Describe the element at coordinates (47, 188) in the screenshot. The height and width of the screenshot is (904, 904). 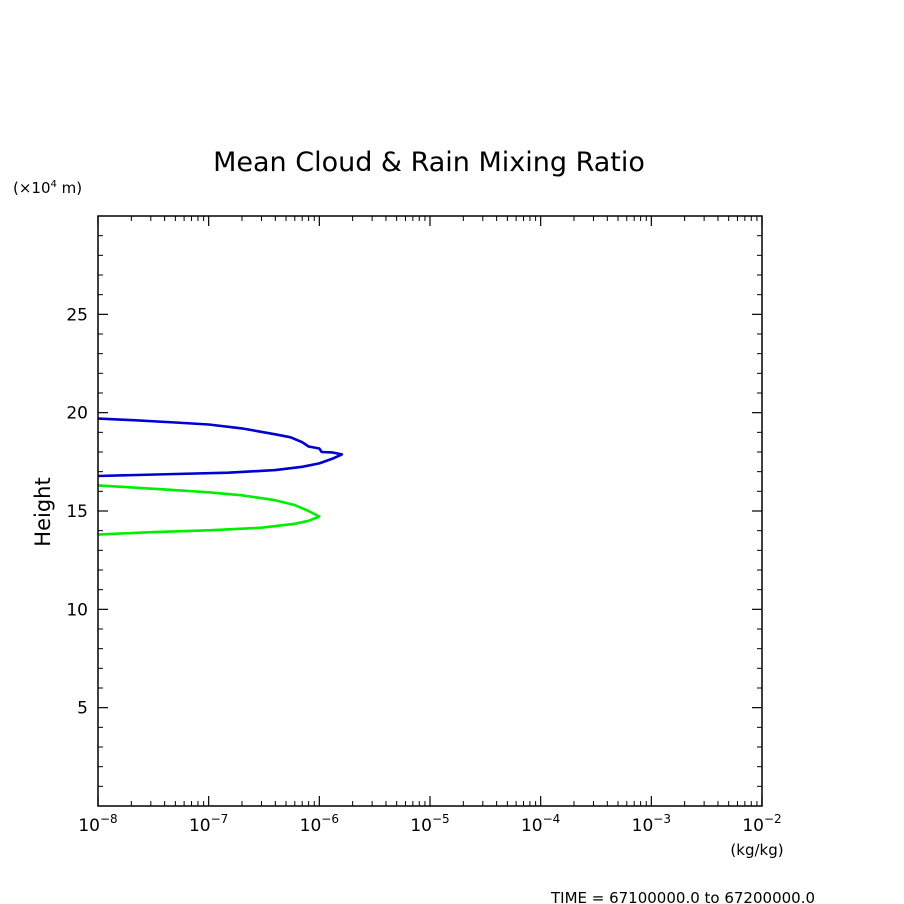
I see `y-unit-label: (×104 m)` at that location.